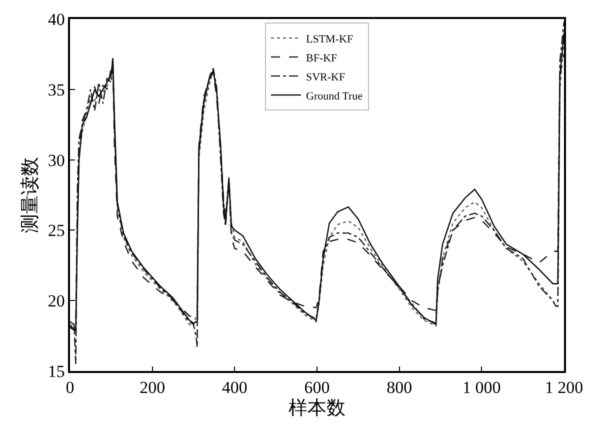 The image size is (594, 426). Describe the element at coordinates (235, 388) in the screenshot. I see `x-tick-label: 400` at that location.